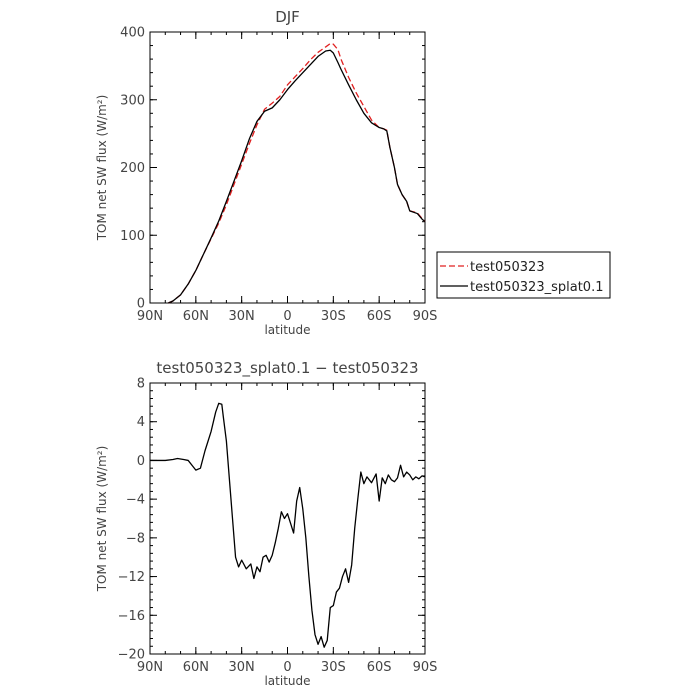  I want to click on y-tick-label: 8, so click(141, 384).